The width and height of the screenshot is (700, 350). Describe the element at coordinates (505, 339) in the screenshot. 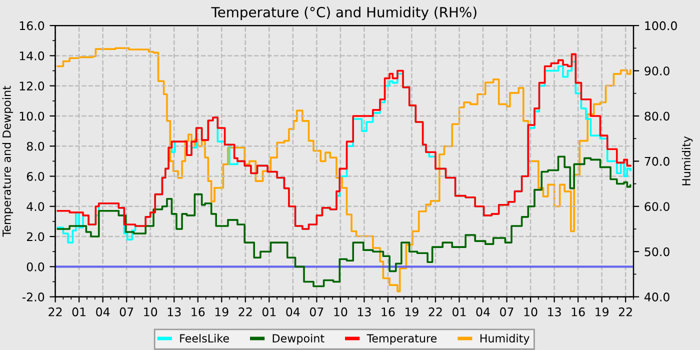

I see `legend-label: Humidity` at that location.